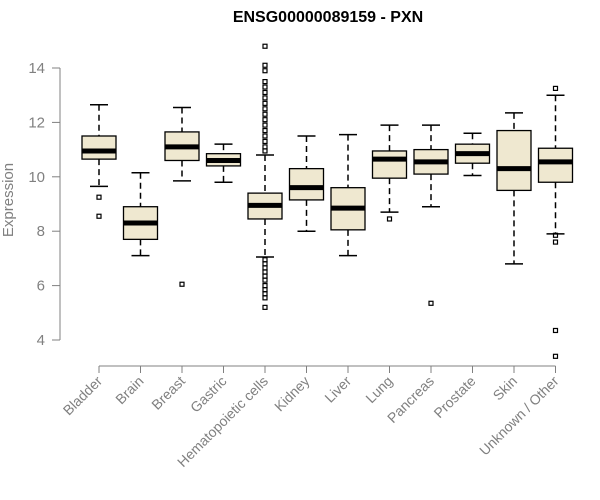 The image size is (600, 500). What do you see at coordinates (182, 196) in the screenshot?
I see `box-breast` at bounding box center [182, 196].